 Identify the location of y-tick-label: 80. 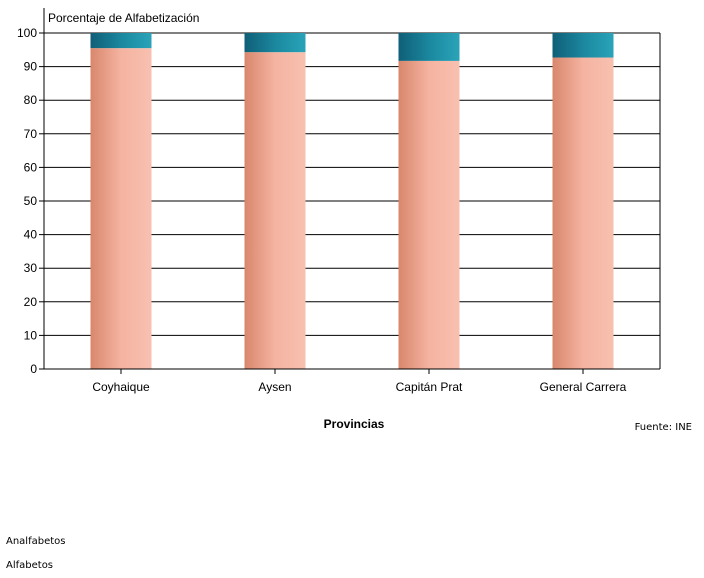
(31, 100).